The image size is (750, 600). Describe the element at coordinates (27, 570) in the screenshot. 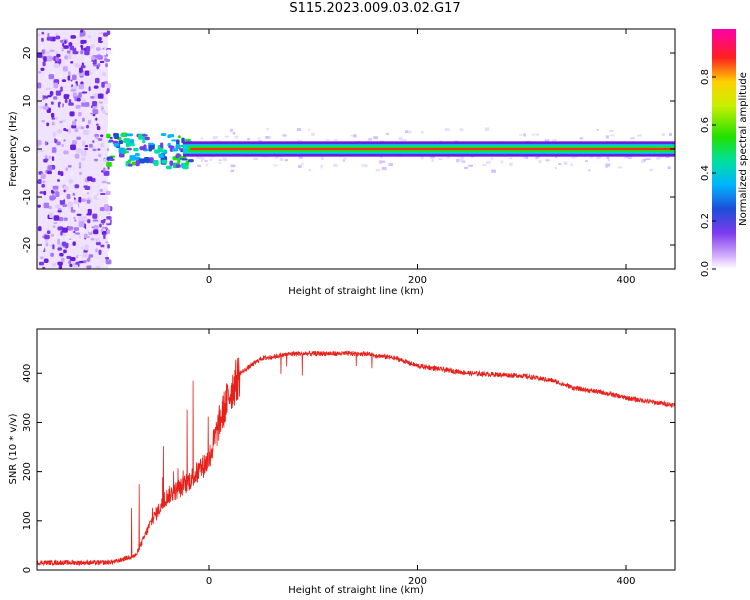

I see `bottom-y-tick-label: 0` at that location.